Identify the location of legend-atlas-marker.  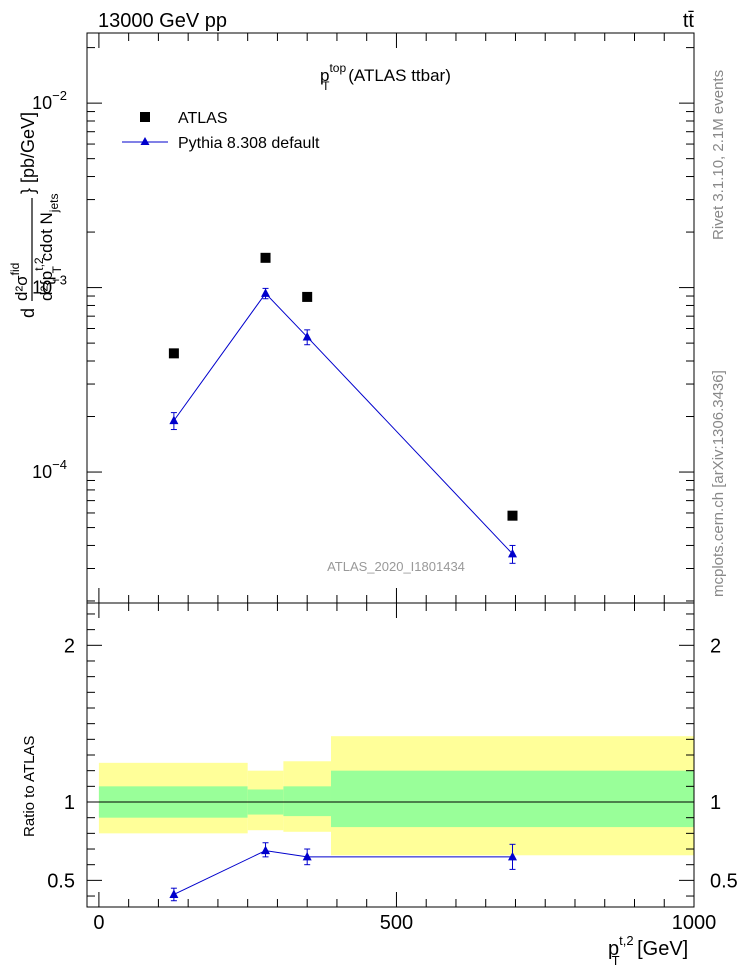
(145, 117).